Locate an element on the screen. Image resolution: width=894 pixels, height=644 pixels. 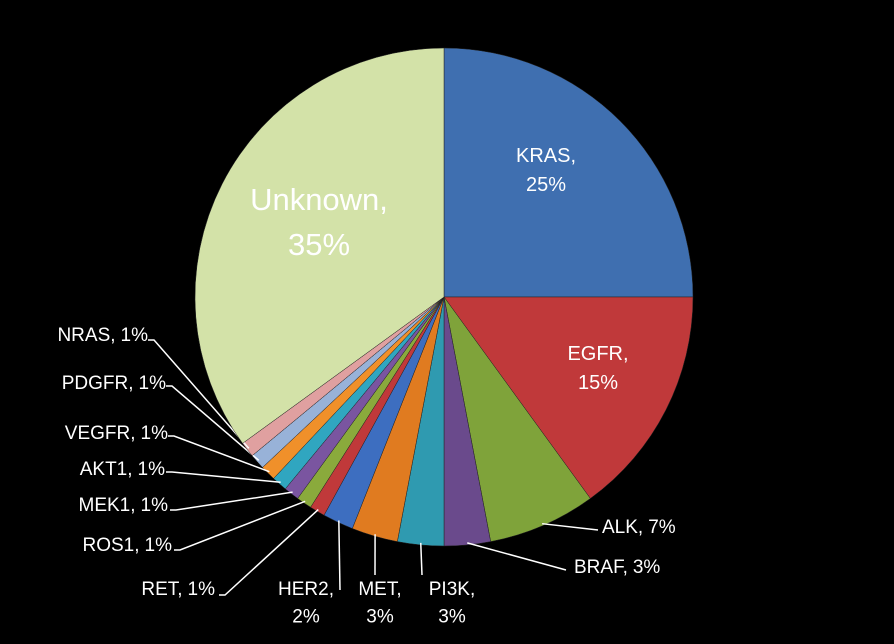
data-label: PDGFR, 1% is located at coordinates (114, 383).